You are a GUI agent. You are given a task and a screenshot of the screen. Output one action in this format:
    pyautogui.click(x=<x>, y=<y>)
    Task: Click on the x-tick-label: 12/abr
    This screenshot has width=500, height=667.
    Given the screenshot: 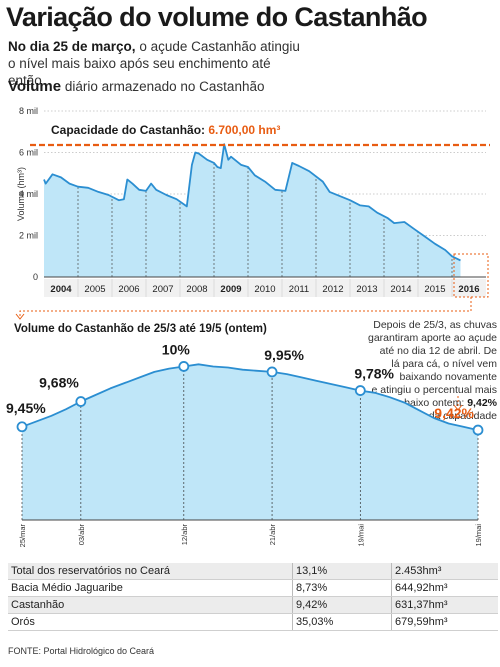 What is the action you would take?
    pyautogui.click(x=184, y=535)
    